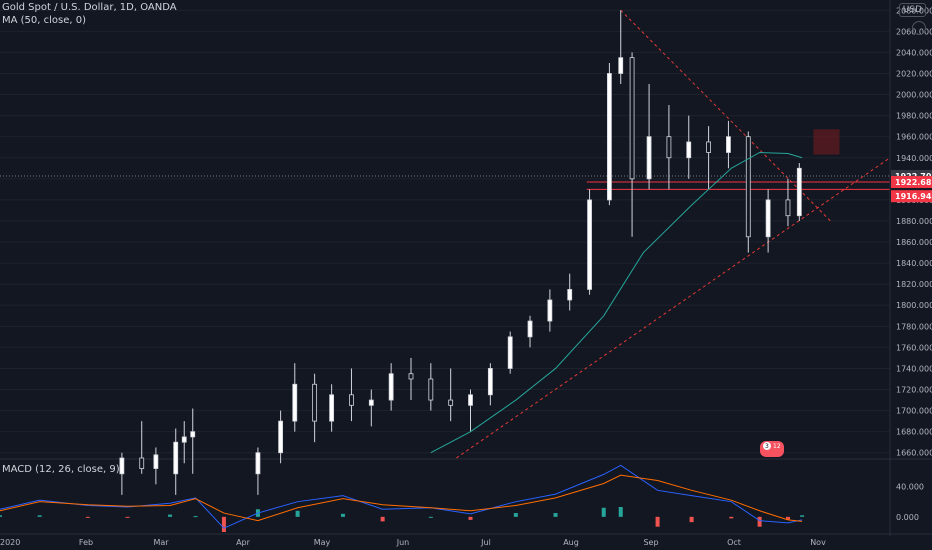 Image resolution: width=932 pixels, height=550 pixels. What do you see at coordinates (466, 540) in the screenshot?
I see `time-axis: 2020 Feb Mar Apr May Jun Jul Aug Sep Oct Nov` at bounding box center [466, 540].